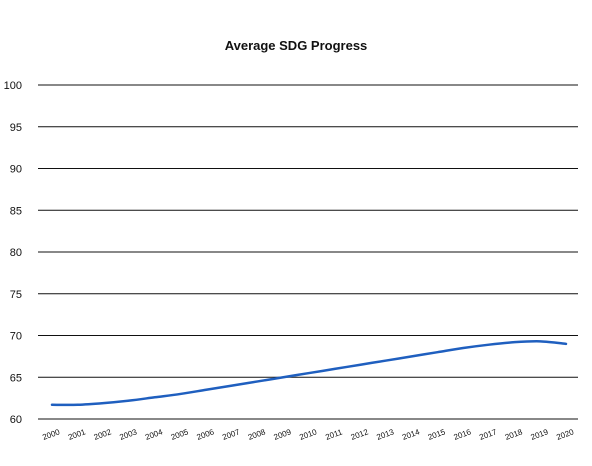 The height and width of the screenshot is (466, 592). What do you see at coordinates (16, 211) in the screenshot?
I see `y-tick-label: 85` at bounding box center [16, 211].